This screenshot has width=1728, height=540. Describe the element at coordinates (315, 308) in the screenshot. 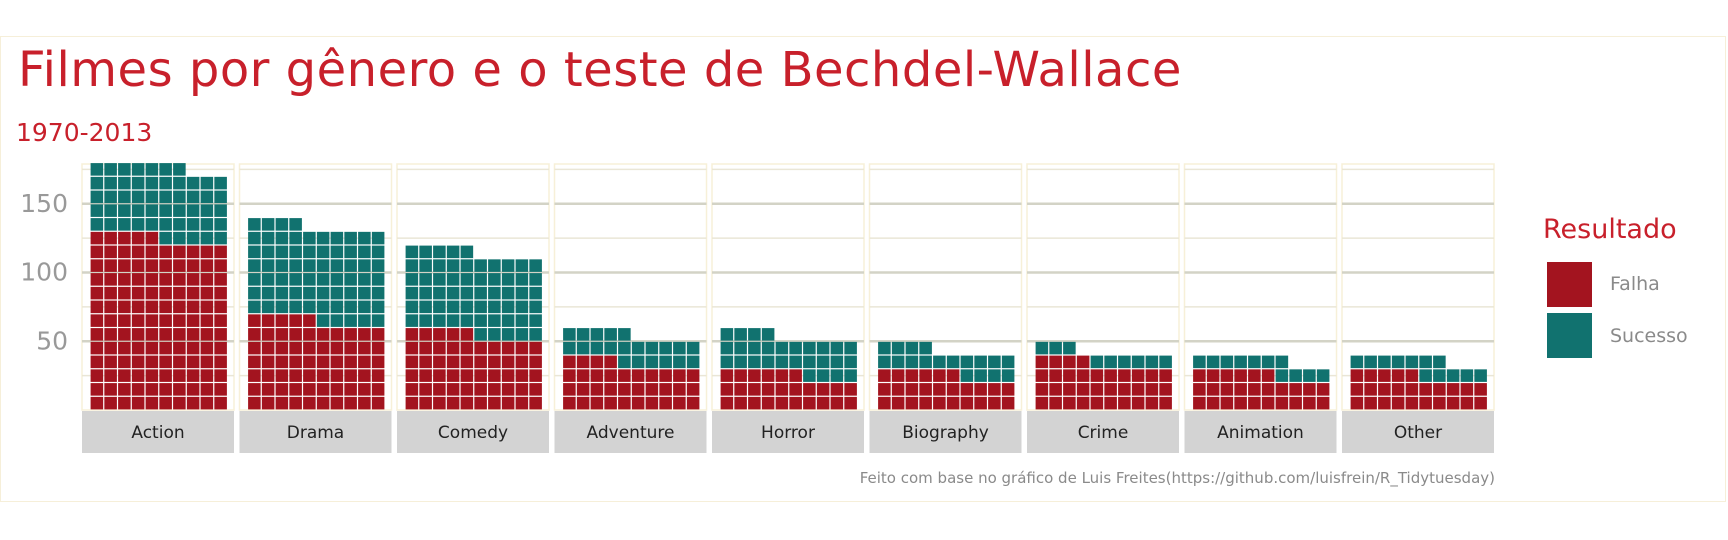

I see `facet-drama: Drama` at that location.